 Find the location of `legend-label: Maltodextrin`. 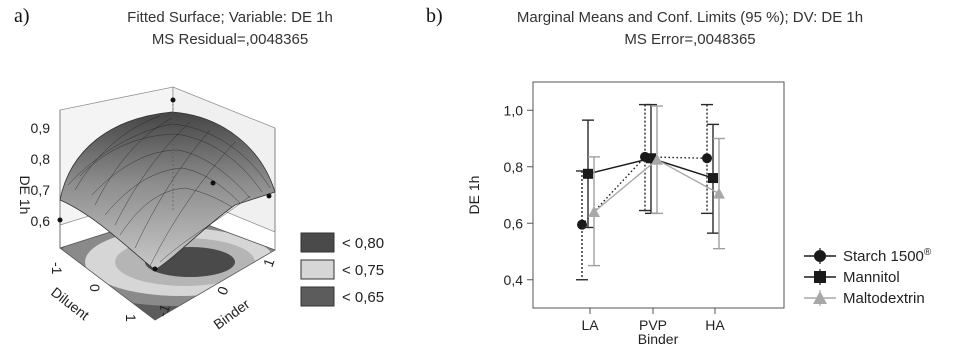

legend-label: Maltodextrin is located at coordinates (884, 298).